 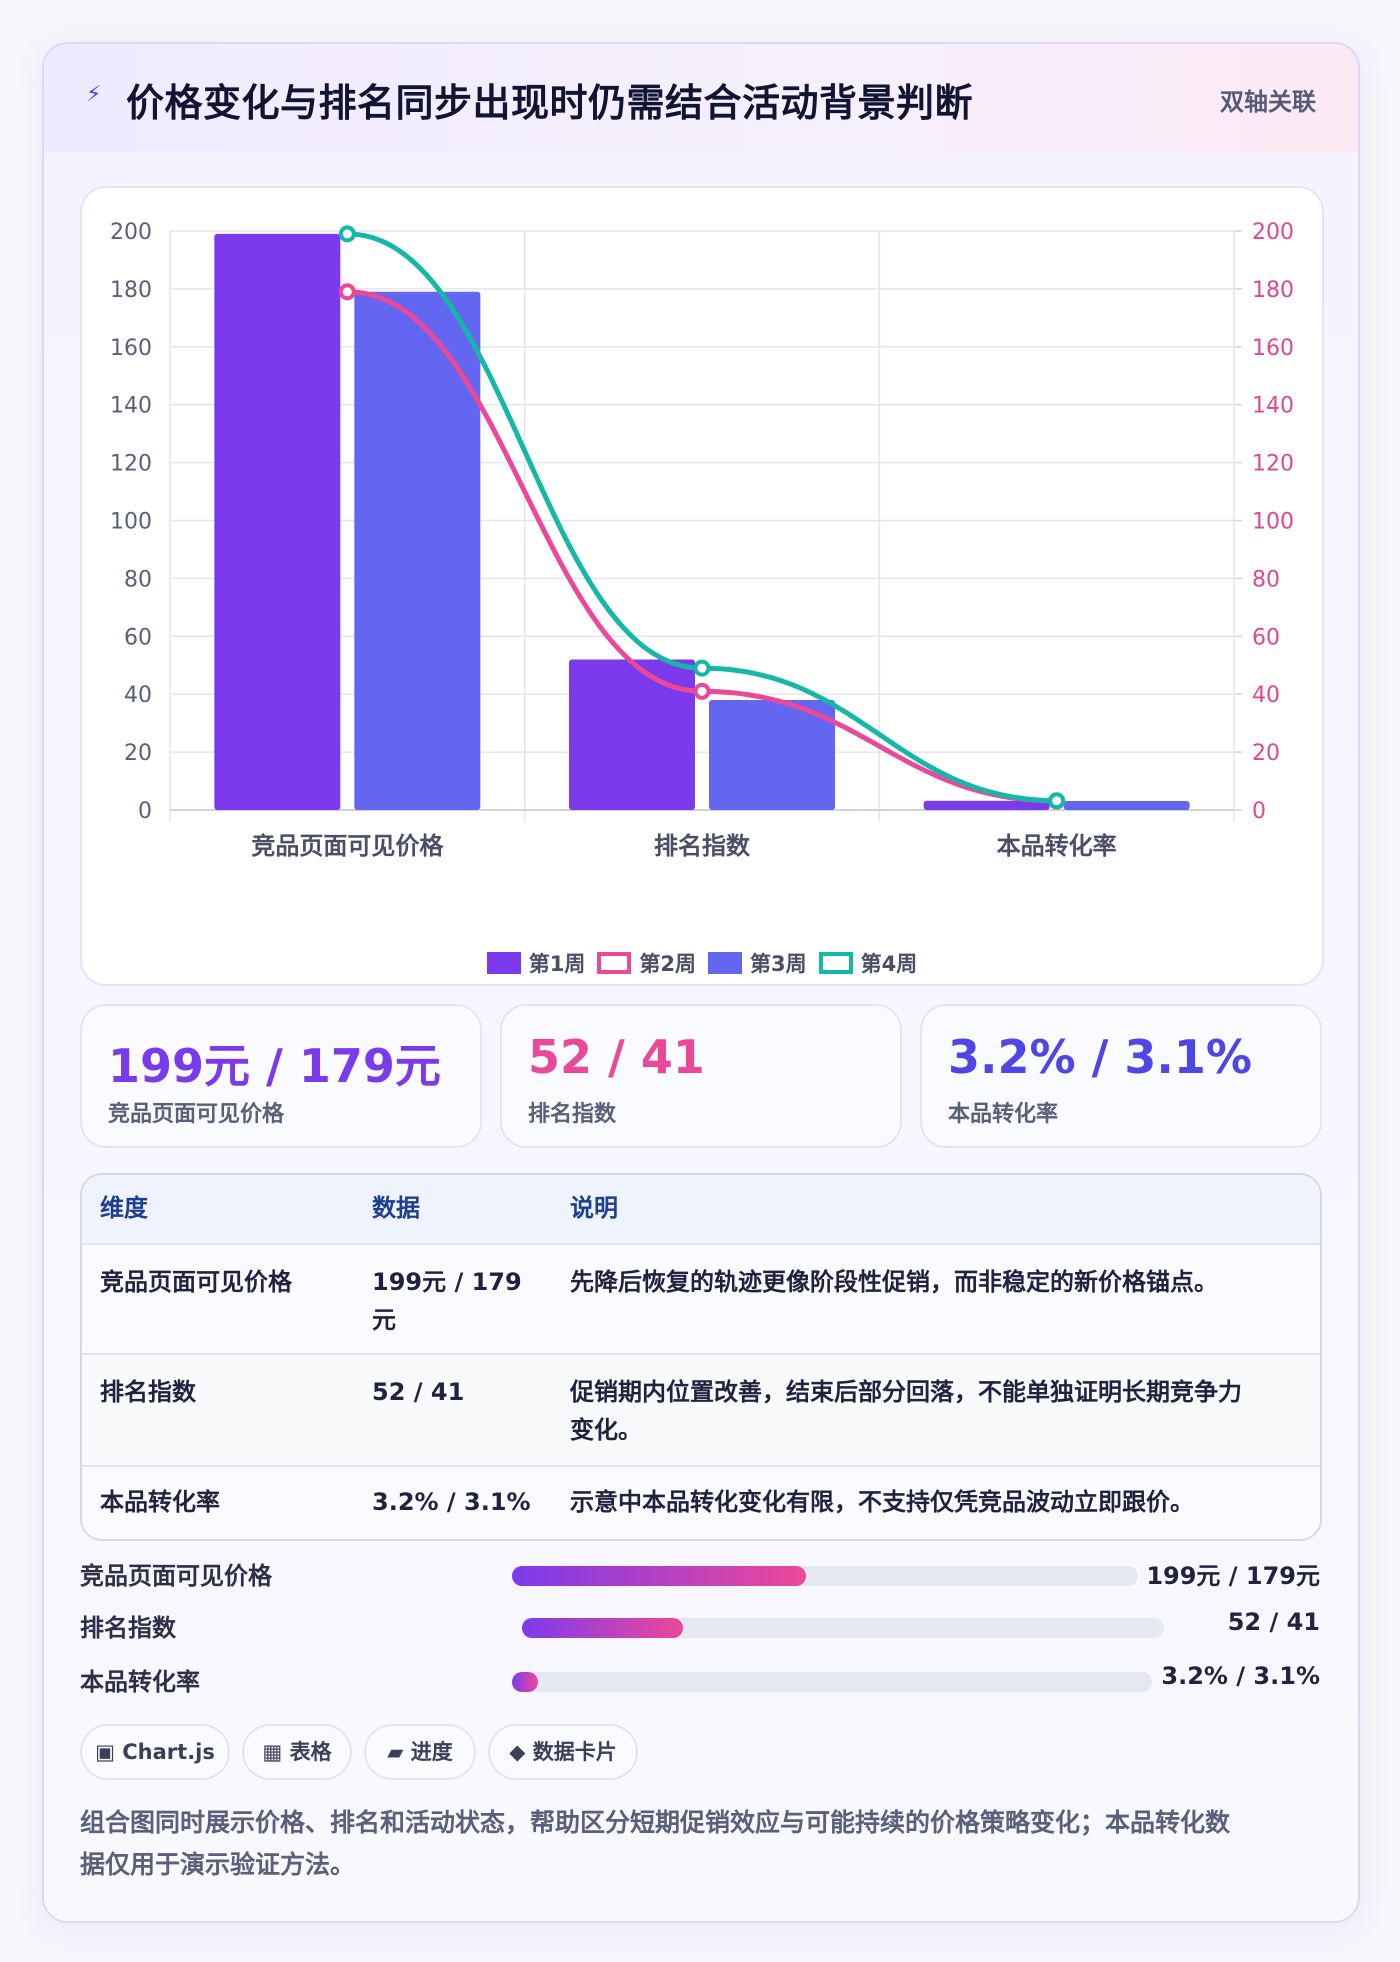 What do you see at coordinates (131, 232) in the screenshot?
I see `y-left-tick-label: 200` at bounding box center [131, 232].